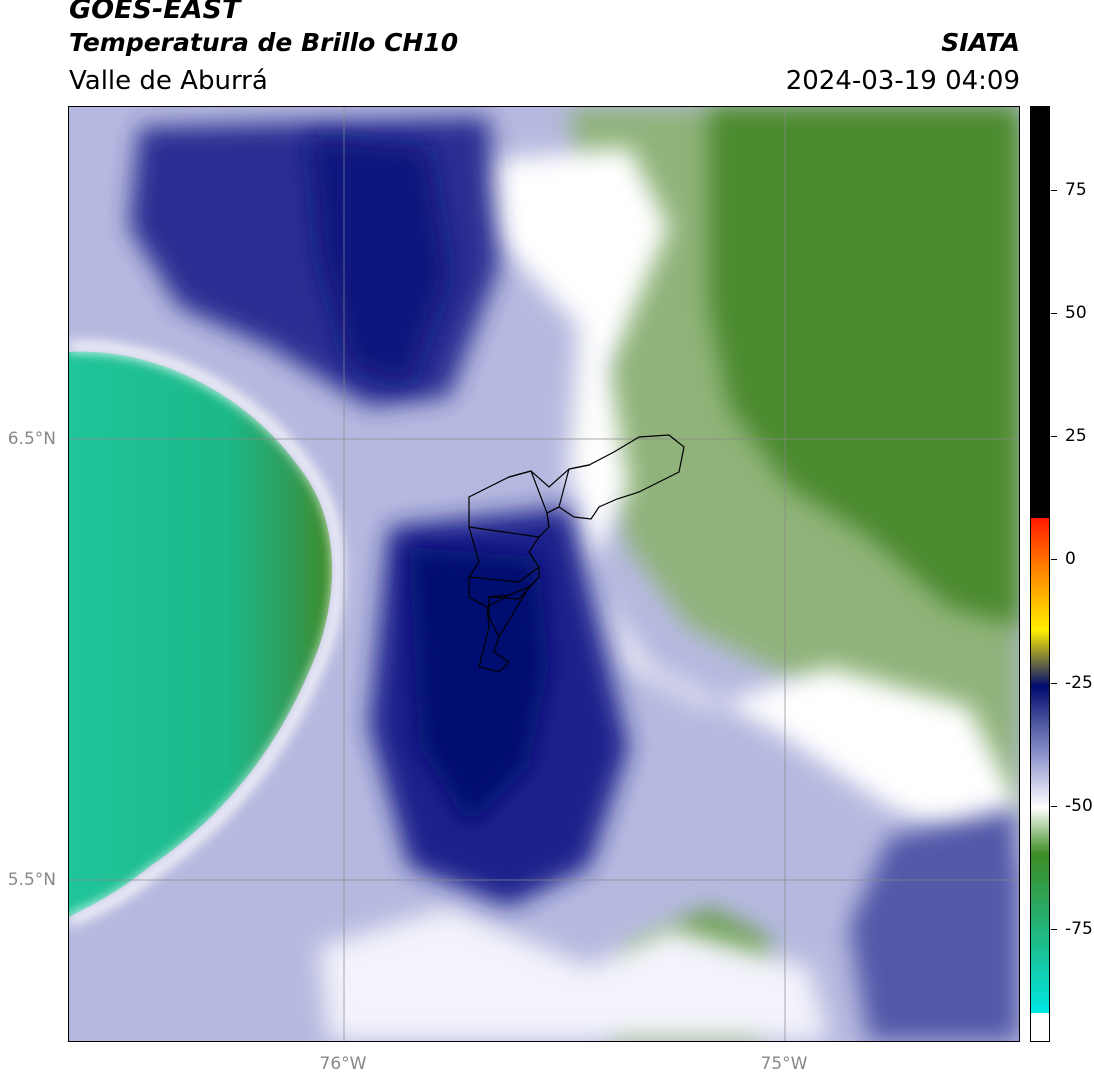  Describe the element at coordinates (168, 81) in the screenshot. I see `region-label: Valle de Aburrá` at that location.